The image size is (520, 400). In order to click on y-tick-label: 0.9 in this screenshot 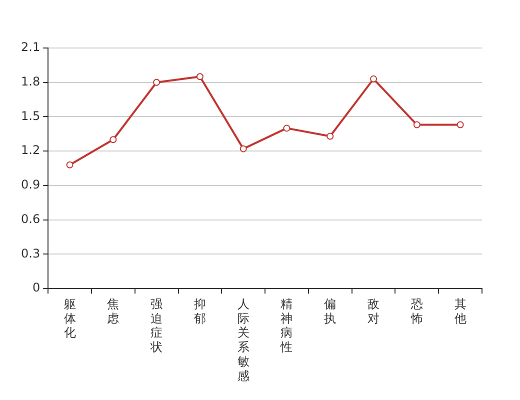, I will do `click(30, 185)`.